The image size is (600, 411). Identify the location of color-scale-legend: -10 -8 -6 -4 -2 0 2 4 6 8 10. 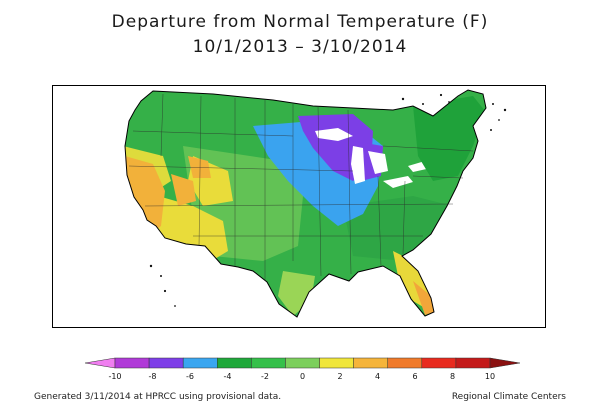
(302, 369).